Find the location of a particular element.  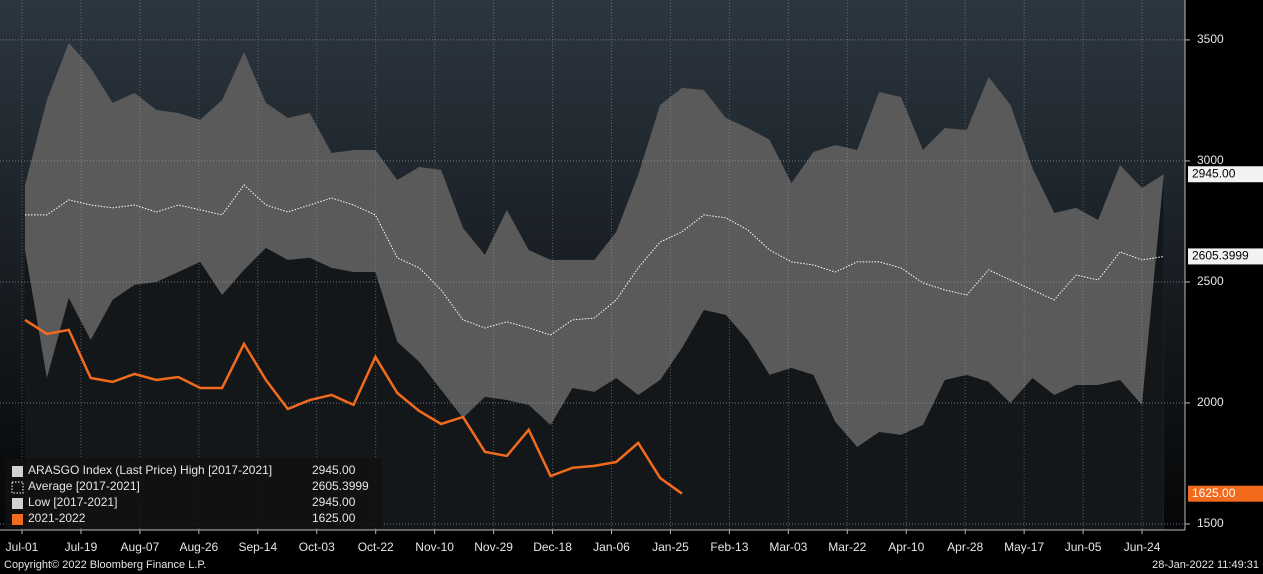

axis-background is located at coordinates (1224, 265).